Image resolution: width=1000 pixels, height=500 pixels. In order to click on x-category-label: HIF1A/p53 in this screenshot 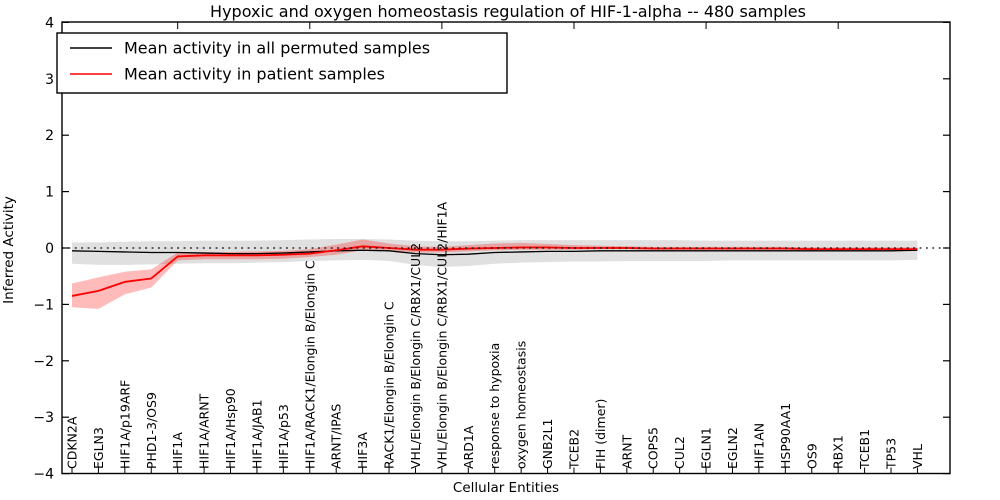, I will do `click(283, 436)`.